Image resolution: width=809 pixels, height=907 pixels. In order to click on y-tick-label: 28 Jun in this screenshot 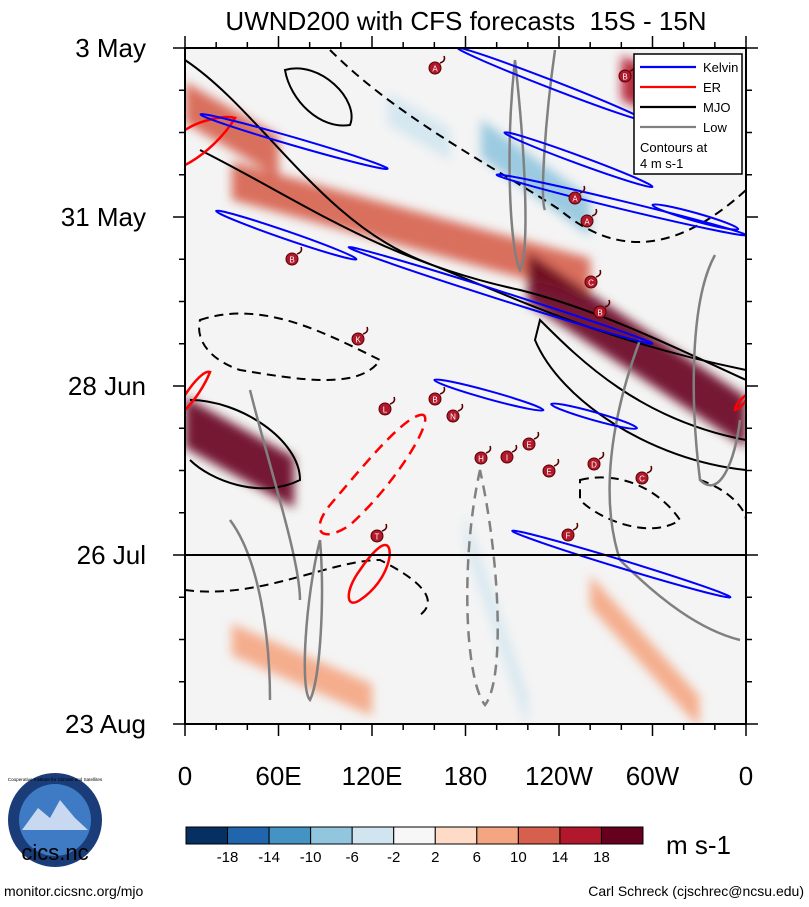, I will do `click(107, 386)`.